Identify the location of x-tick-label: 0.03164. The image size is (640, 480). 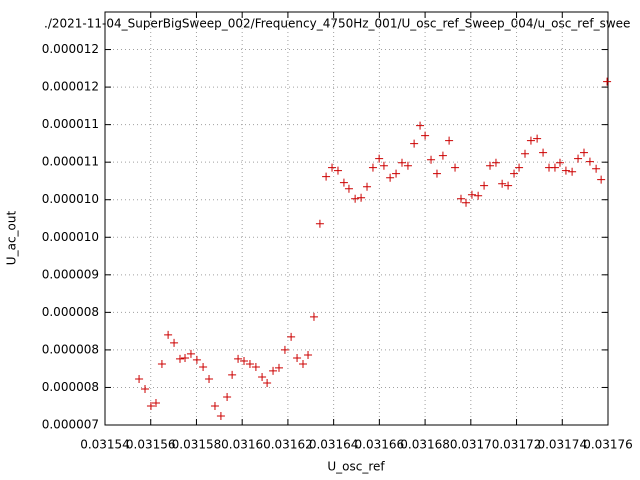
(334, 445).